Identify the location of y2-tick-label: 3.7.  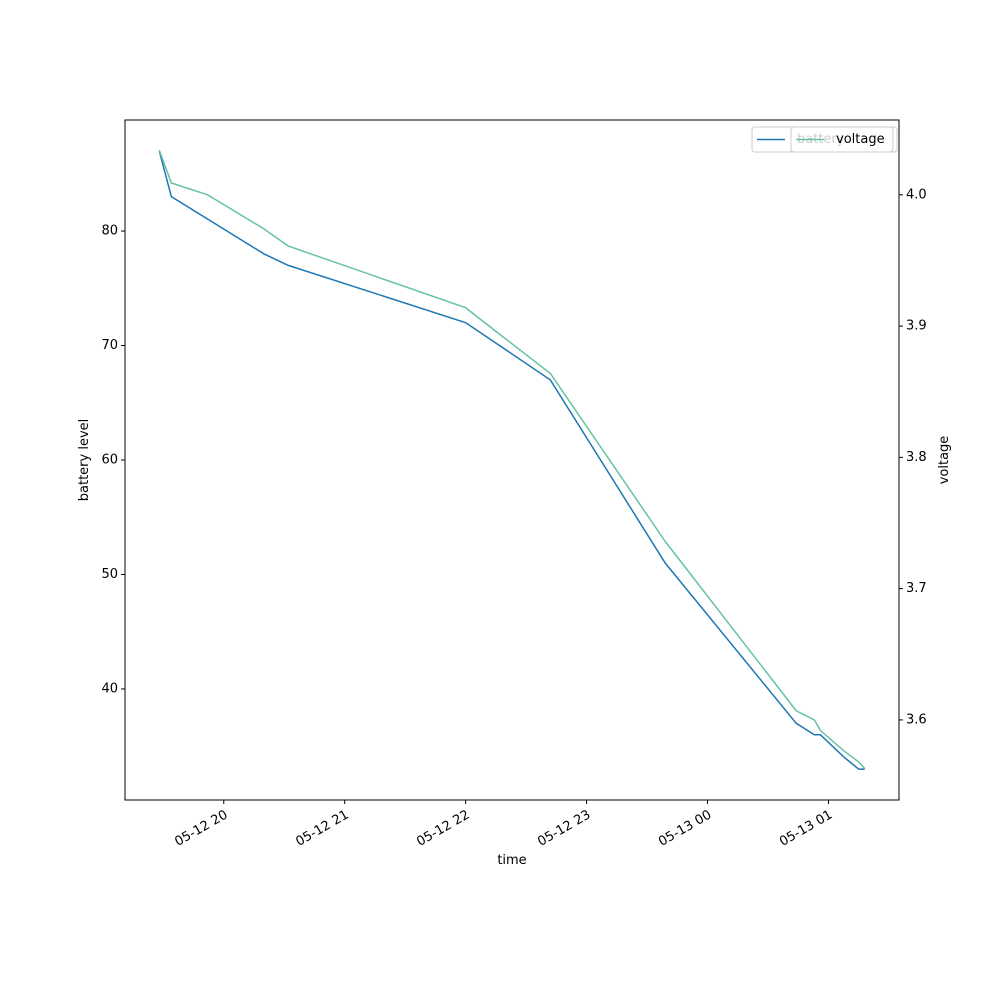
(916, 588).